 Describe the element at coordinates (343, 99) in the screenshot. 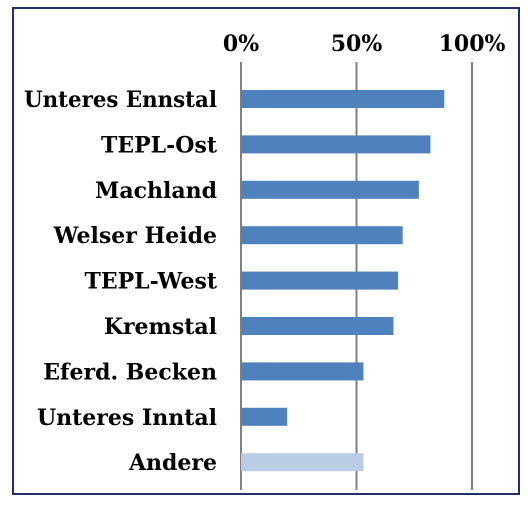

I see `bar-unteres-ennstal` at that location.